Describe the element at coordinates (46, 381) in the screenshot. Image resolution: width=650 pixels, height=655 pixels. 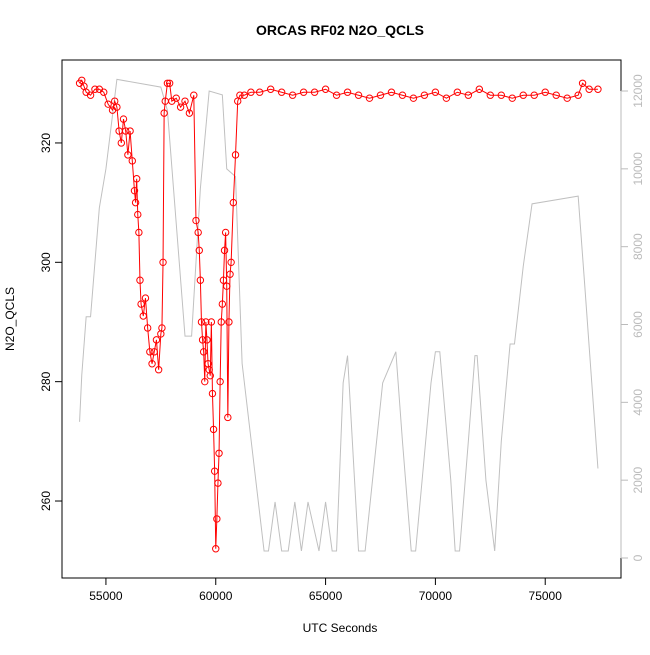
I see `y-tick-label: 280` at that location.